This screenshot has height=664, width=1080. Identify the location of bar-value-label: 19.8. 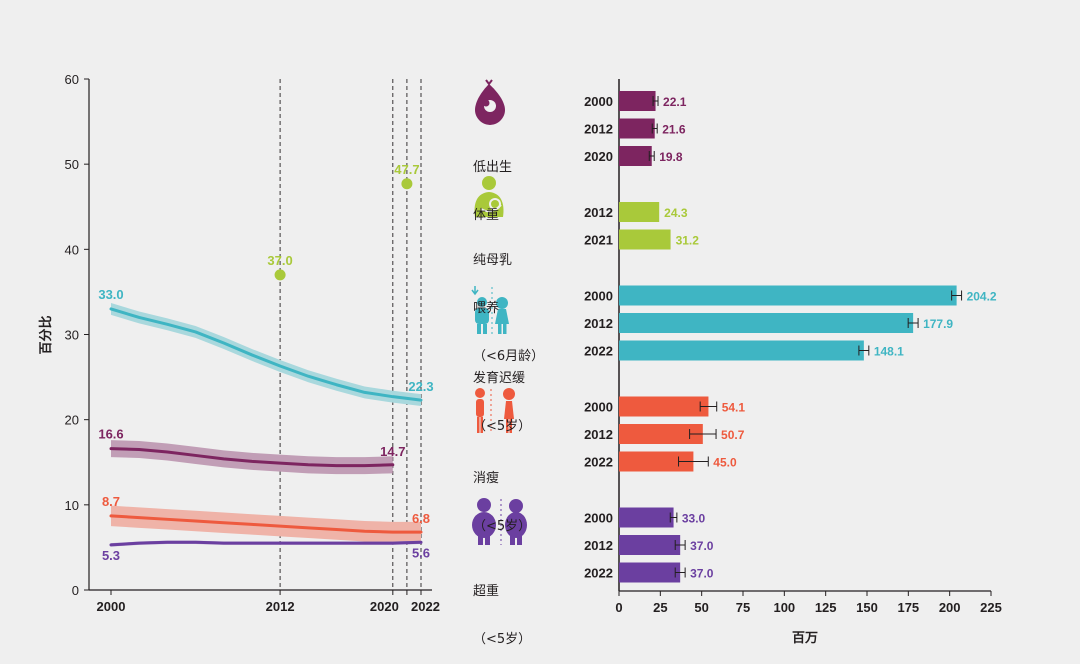
(671, 157).